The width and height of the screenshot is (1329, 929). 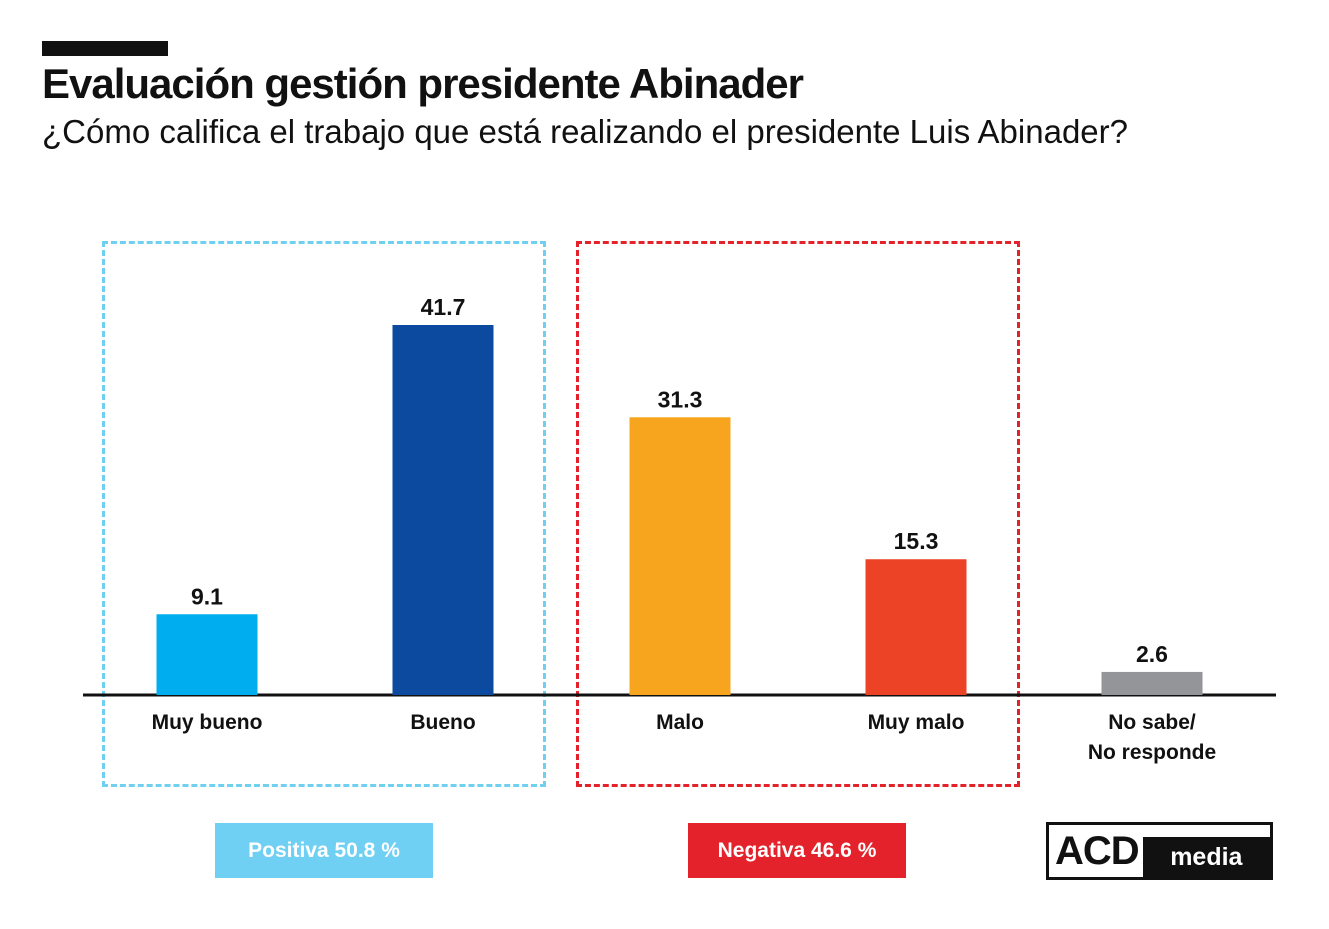 What do you see at coordinates (680, 722) in the screenshot?
I see `category-label: Malo` at bounding box center [680, 722].